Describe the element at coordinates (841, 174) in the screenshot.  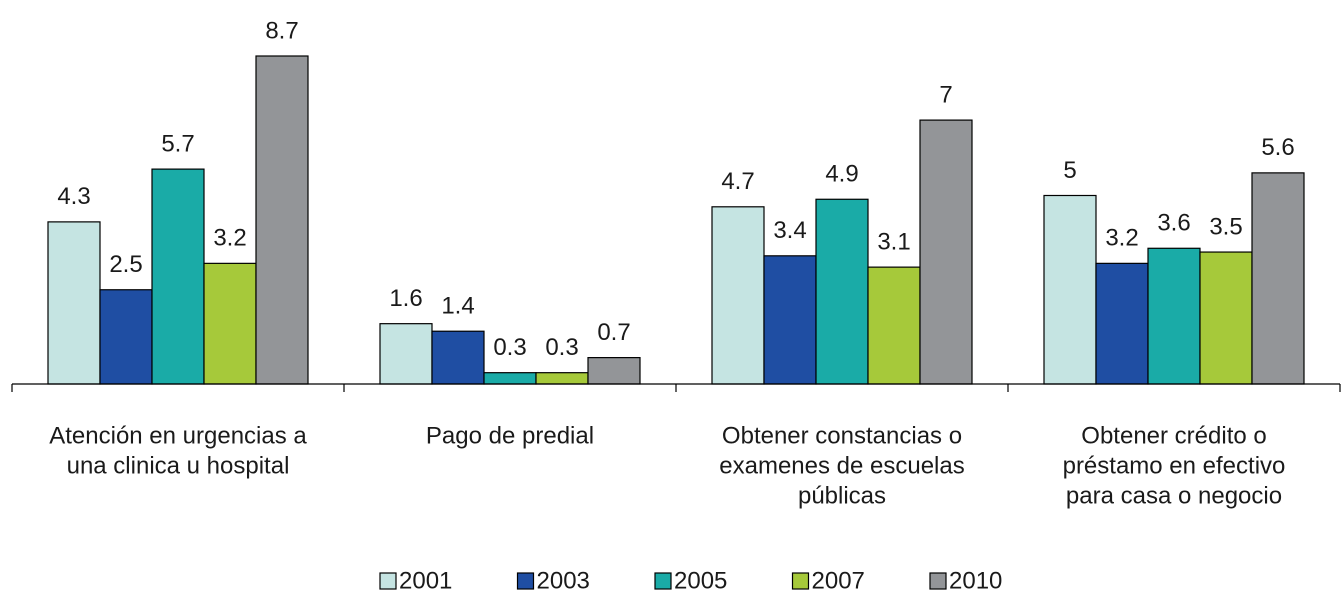
I see `value-label: 4.9` at that location.